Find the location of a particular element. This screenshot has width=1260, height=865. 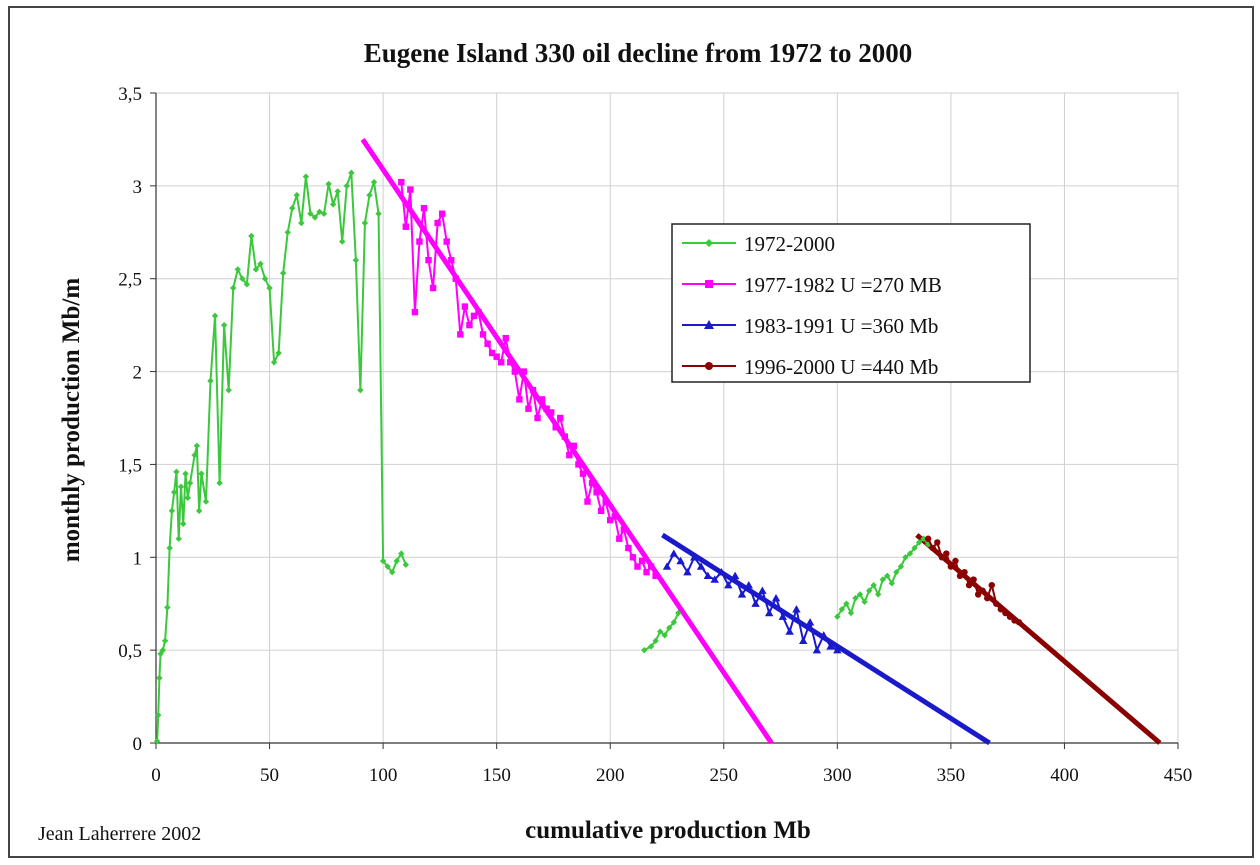

y-tick-label: 1,5 is located at coordinates (130, 465).